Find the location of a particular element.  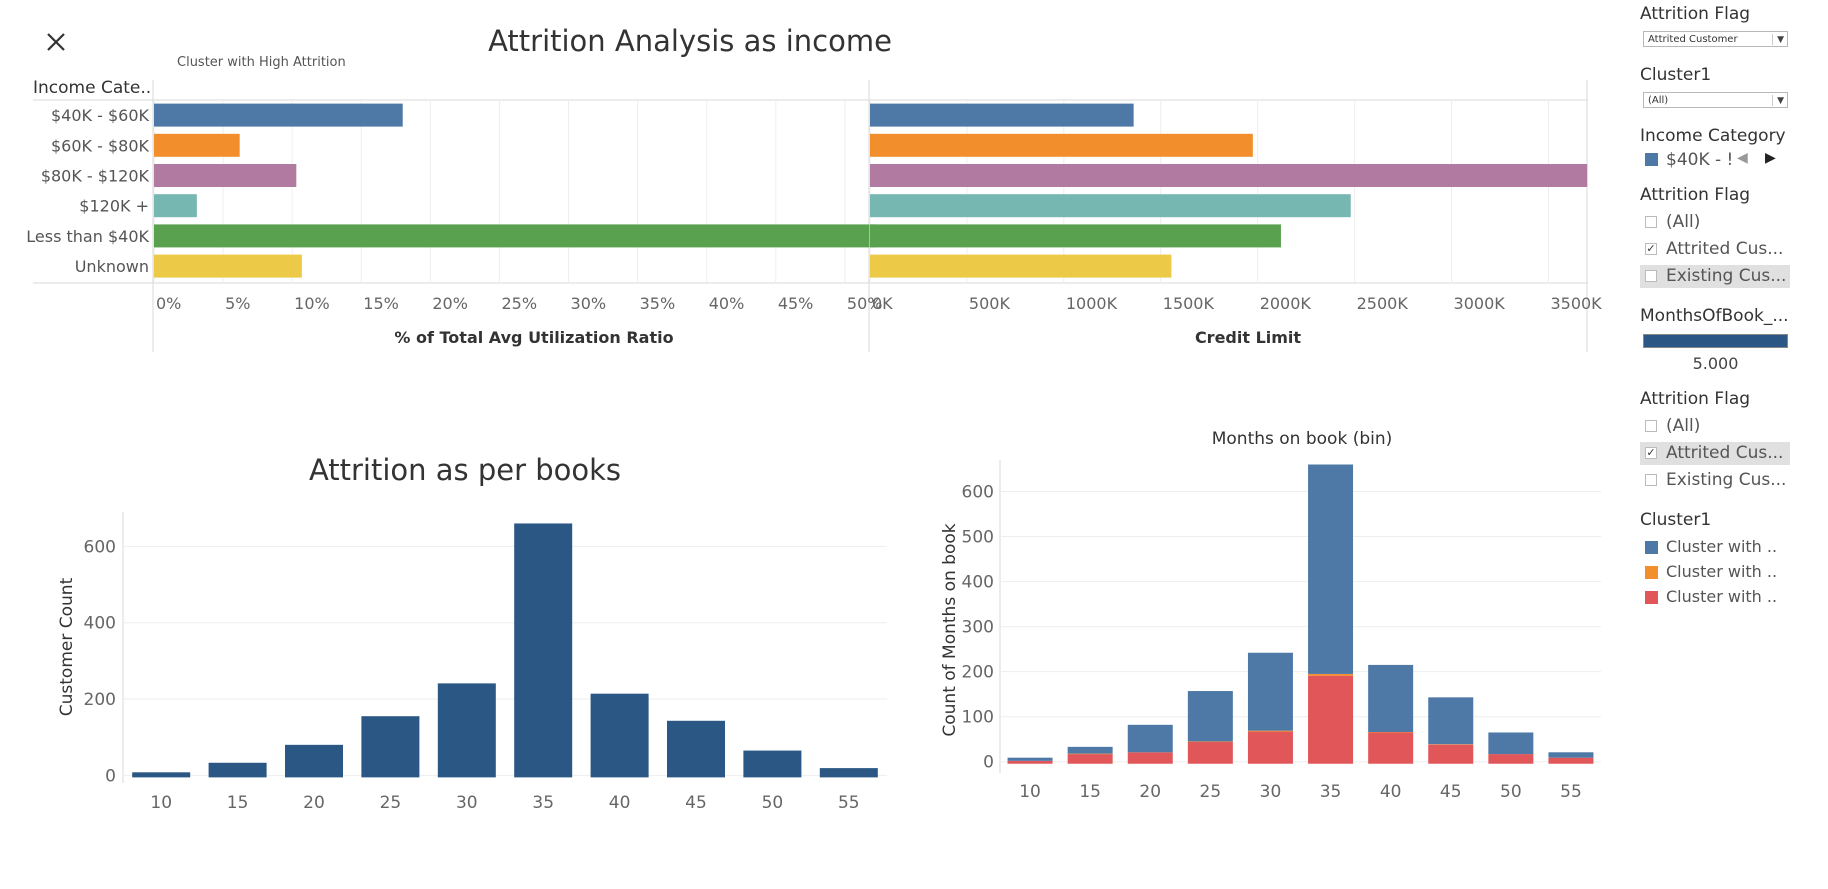

y-tick-label: 0 is located at coordinates (988, 763).